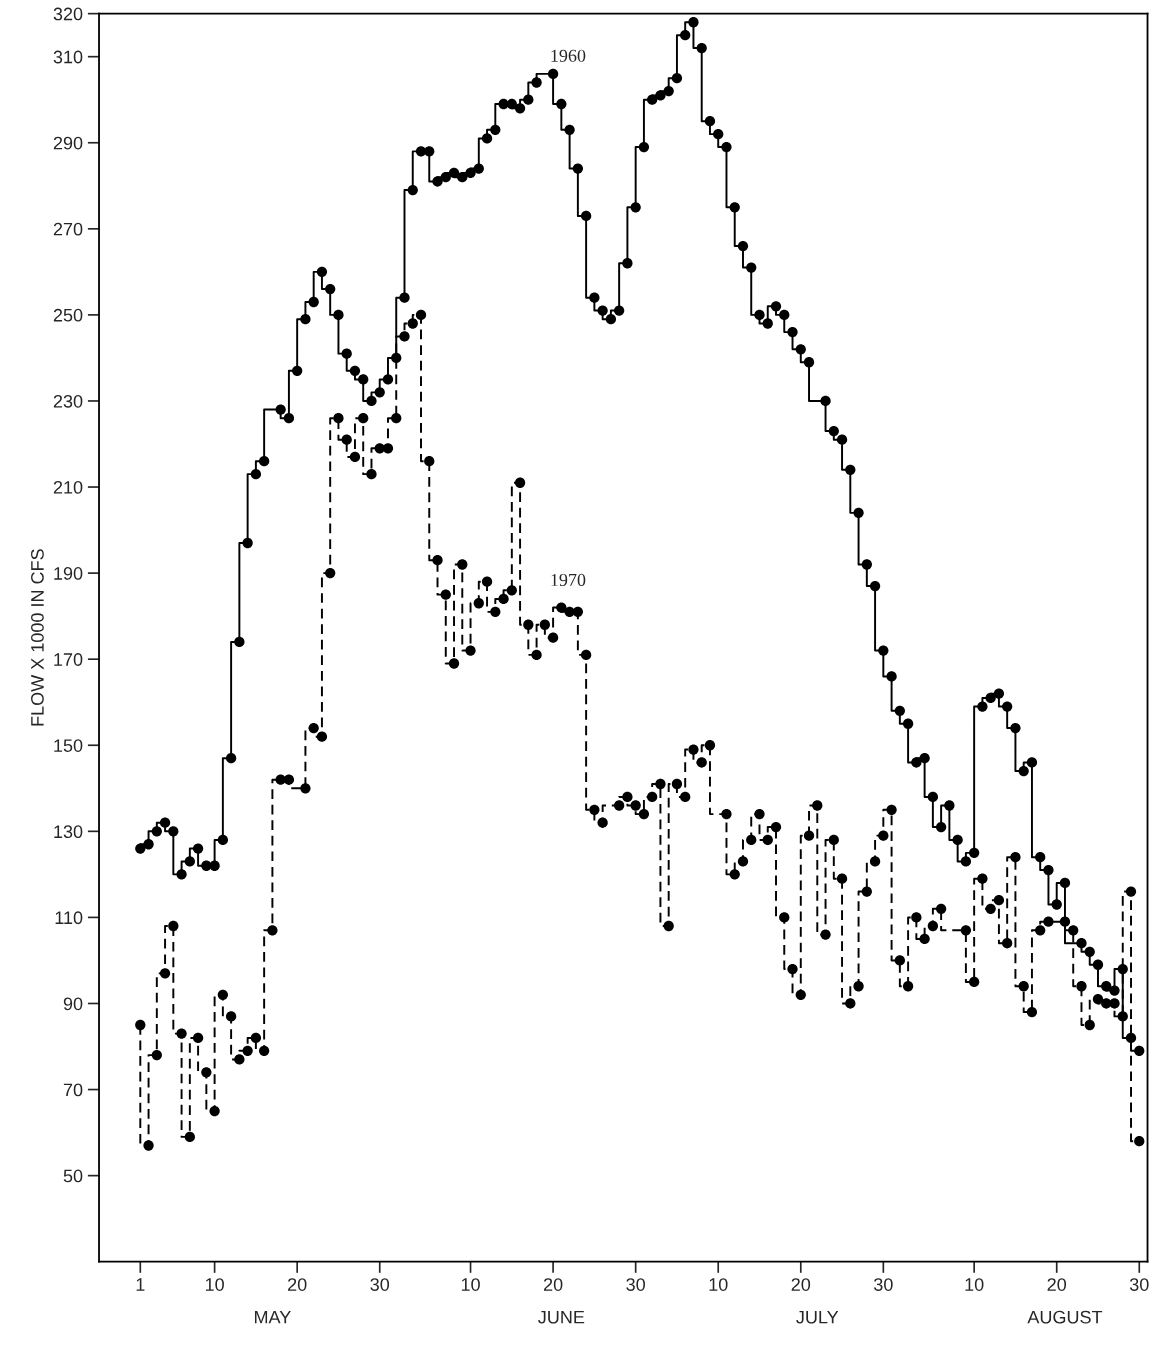 This screenshot has width=1165, height=1364. Describe the element at coordinates (272, 1317) in the screenshot. I see `x2-tick-label: MAY` at that location.